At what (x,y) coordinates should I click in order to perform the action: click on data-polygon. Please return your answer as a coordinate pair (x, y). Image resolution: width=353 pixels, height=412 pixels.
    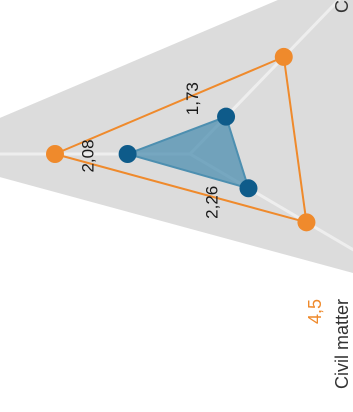
    Looking at the image, I should click on (187, 152).